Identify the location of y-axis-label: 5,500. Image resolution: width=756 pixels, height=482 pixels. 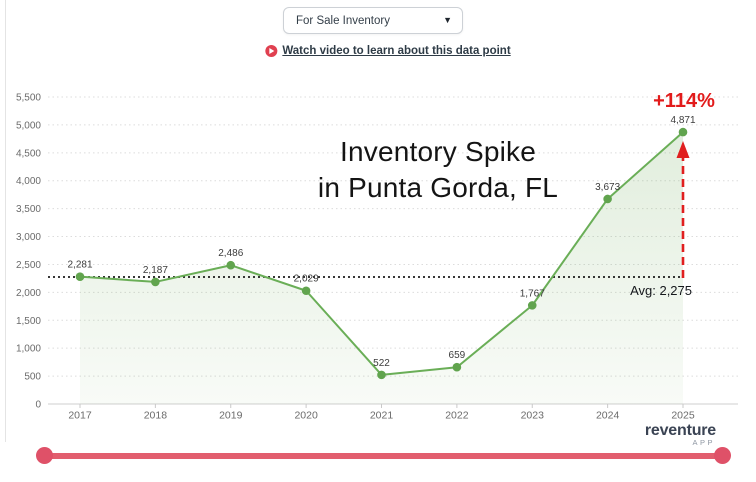
(28, 98).